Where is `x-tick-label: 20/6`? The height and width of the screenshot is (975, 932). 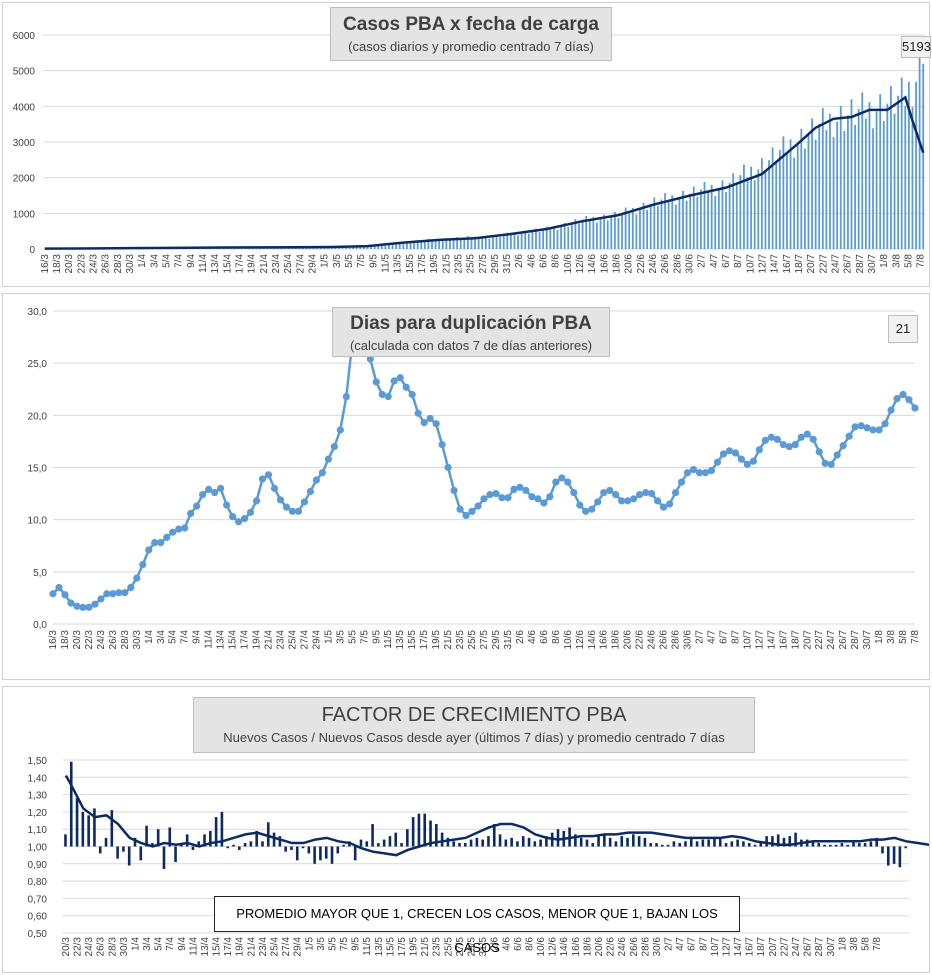
x-tick-label: 20/6 is located at coordinates (629, 264).